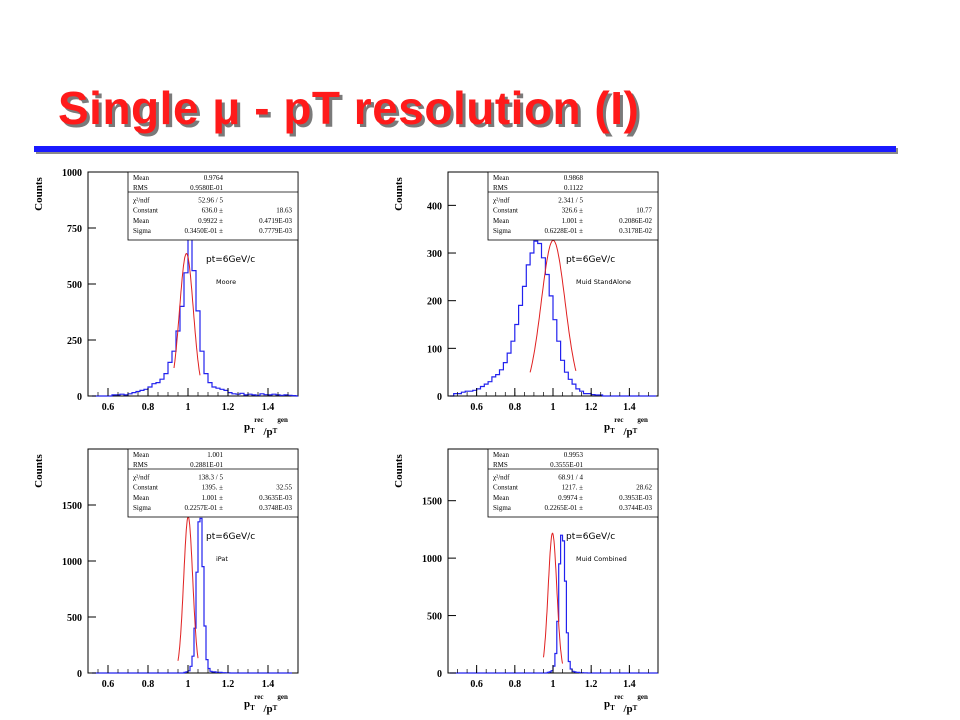 The width and height of the screenshot is (960, 720). What do you see at coordinates (644, 488) in the screenshot?
I see `stats-error: 28.62` at bounding box center [644, 488].